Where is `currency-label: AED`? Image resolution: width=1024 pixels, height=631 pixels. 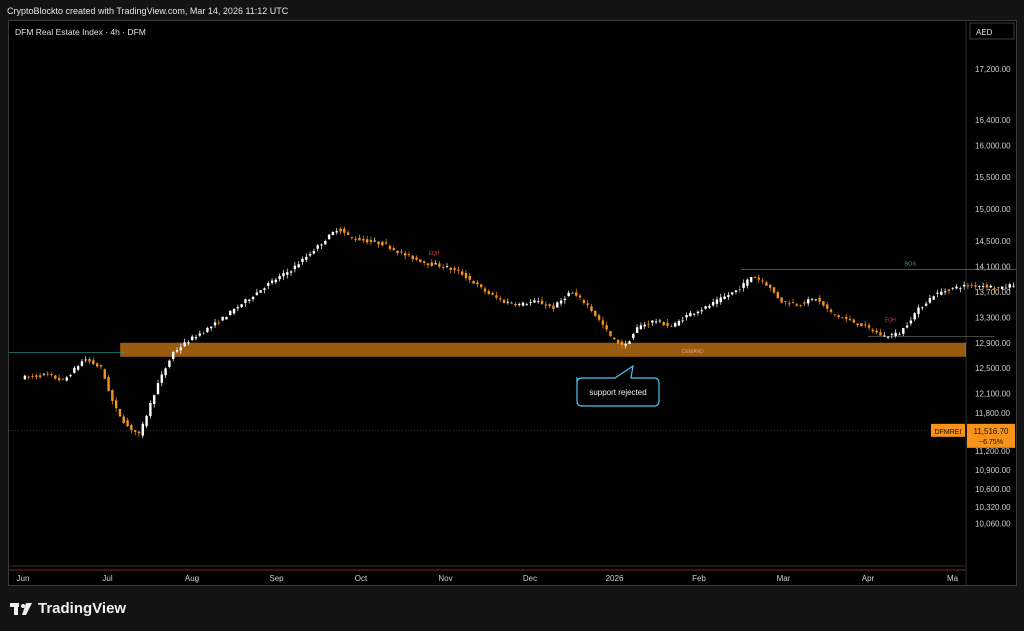 currency-label: AED is located at coordinates (984, 32).